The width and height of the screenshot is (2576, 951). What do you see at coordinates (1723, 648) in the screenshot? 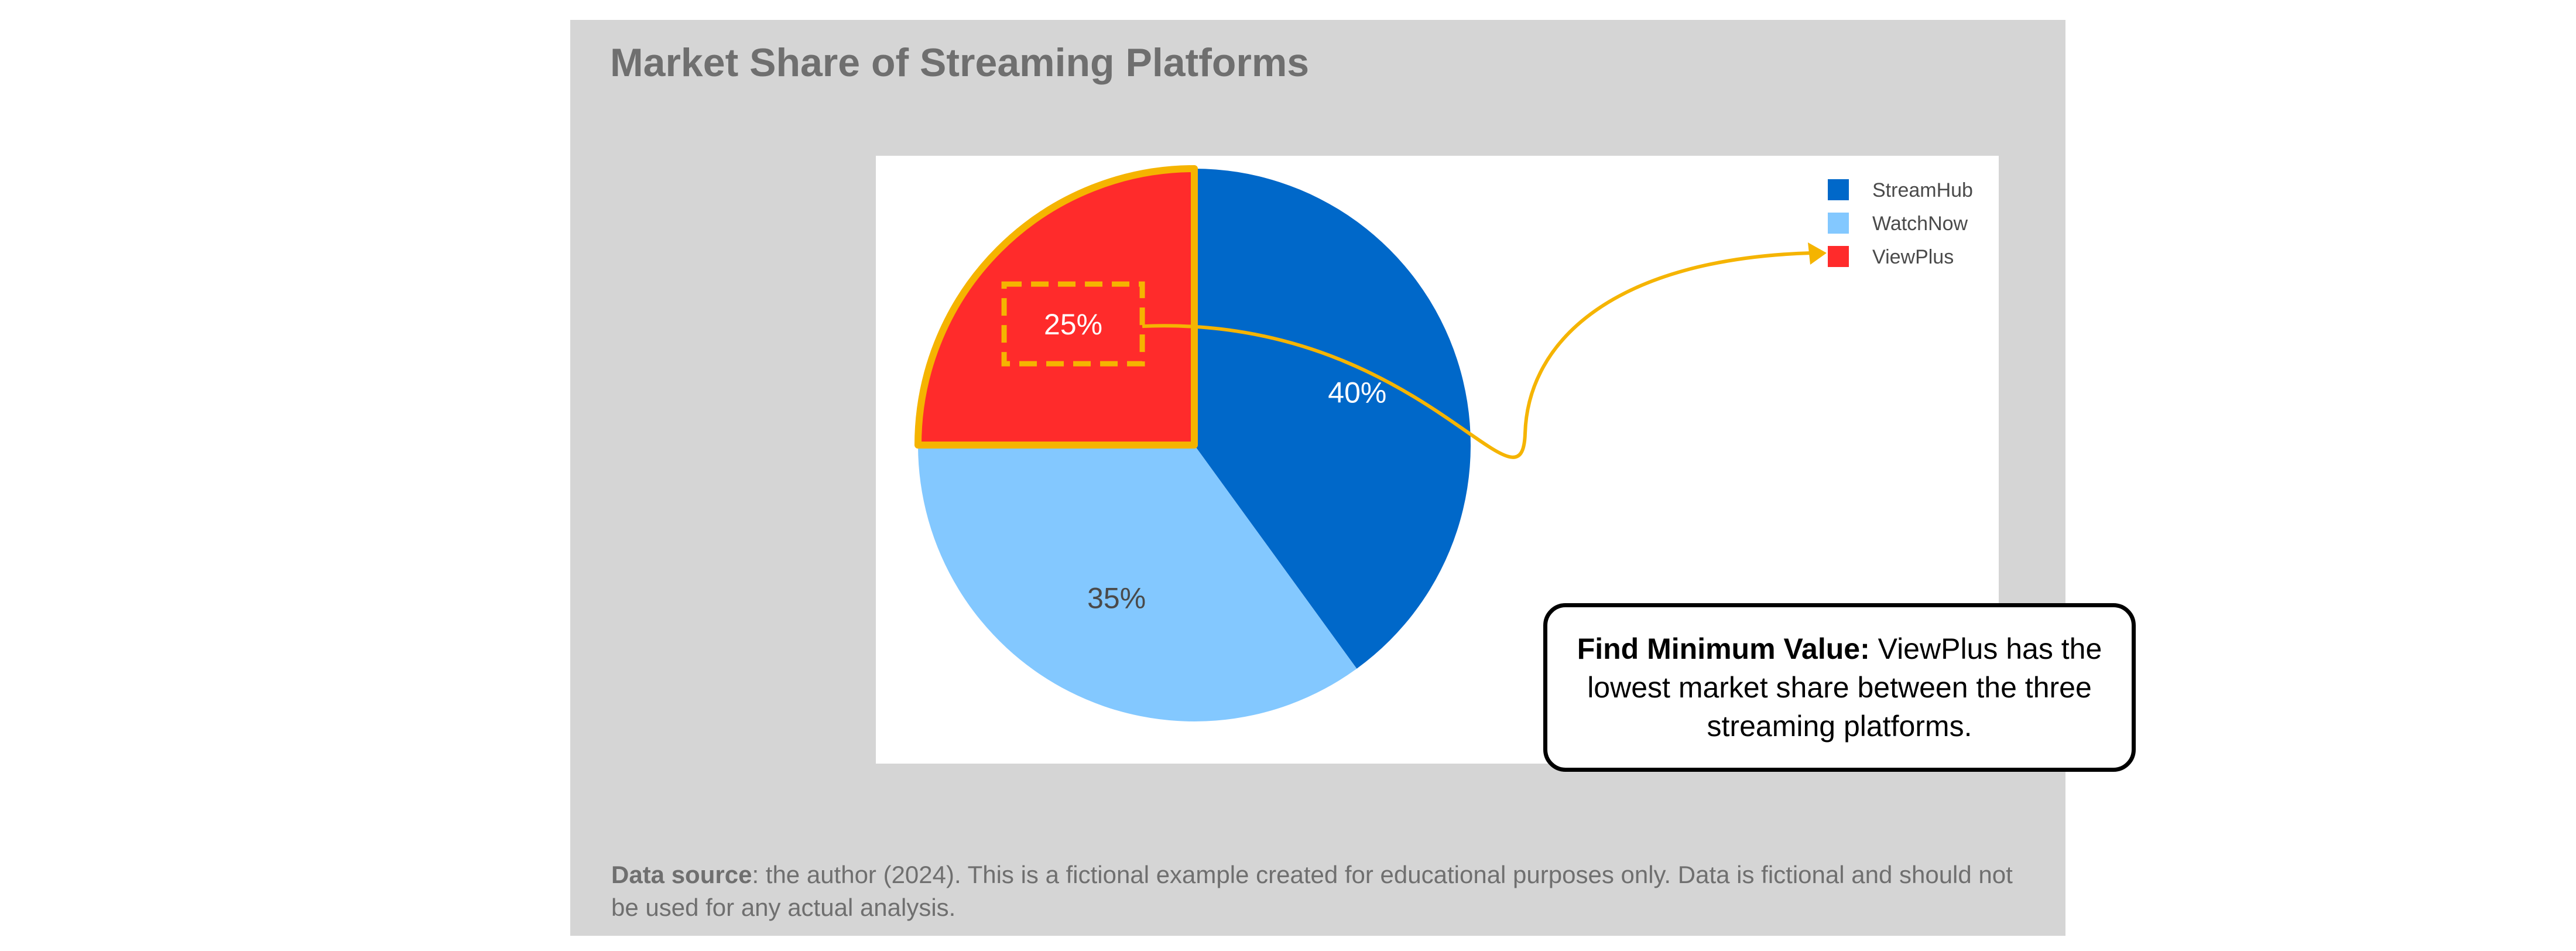
I see `annotation-bold: Find Minimum Value:` at bounding box center [1723, 648].